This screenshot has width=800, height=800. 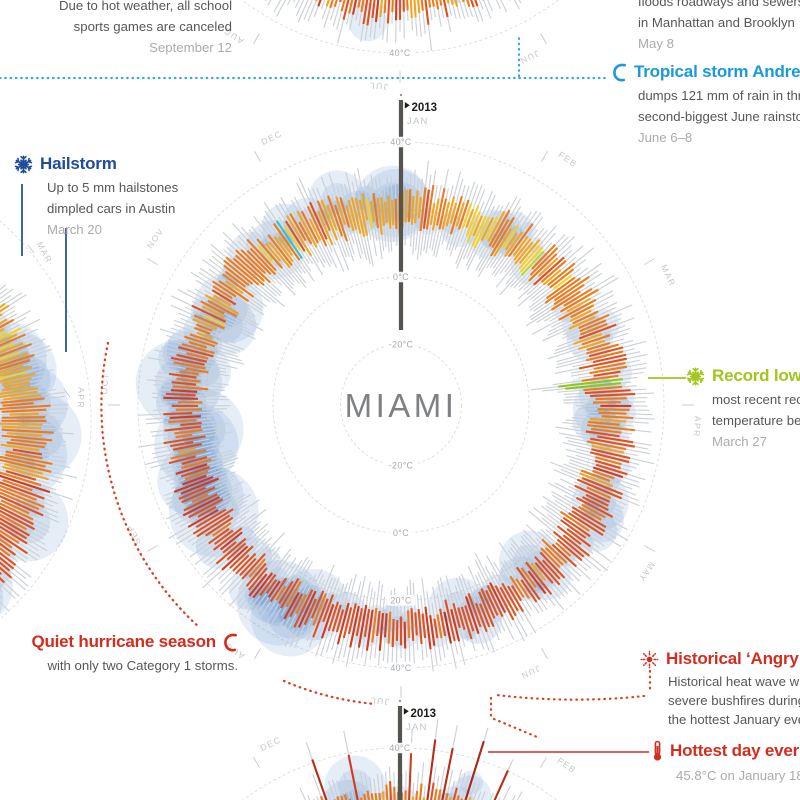 I want to click on ring-labels: 40°C 0°C -20°C -20°C 0°C 20°C 40°C, so click(x=401, y=405).